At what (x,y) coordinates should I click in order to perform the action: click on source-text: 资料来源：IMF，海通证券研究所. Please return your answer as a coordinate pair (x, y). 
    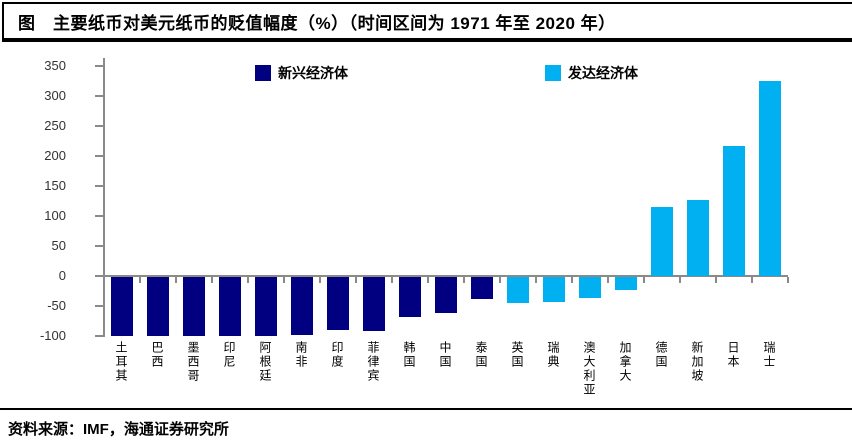
    Looking at the image, I should click on (118, 429).